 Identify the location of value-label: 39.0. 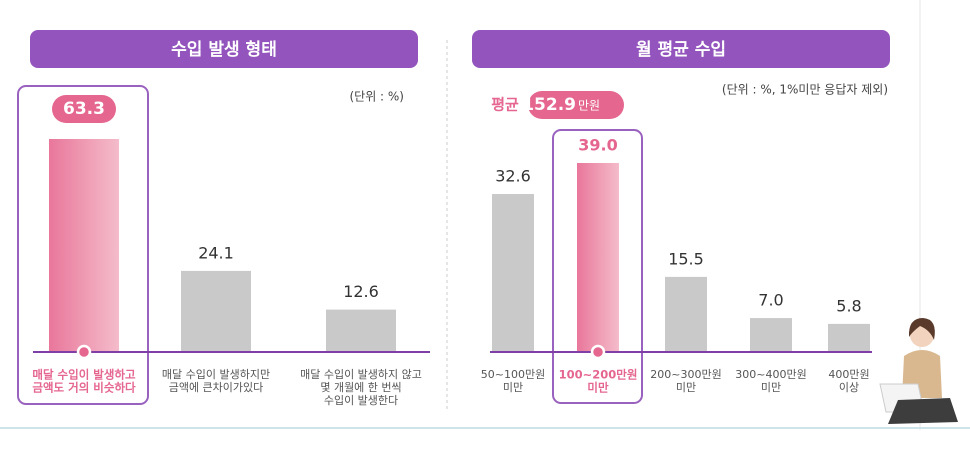
(597, 145).